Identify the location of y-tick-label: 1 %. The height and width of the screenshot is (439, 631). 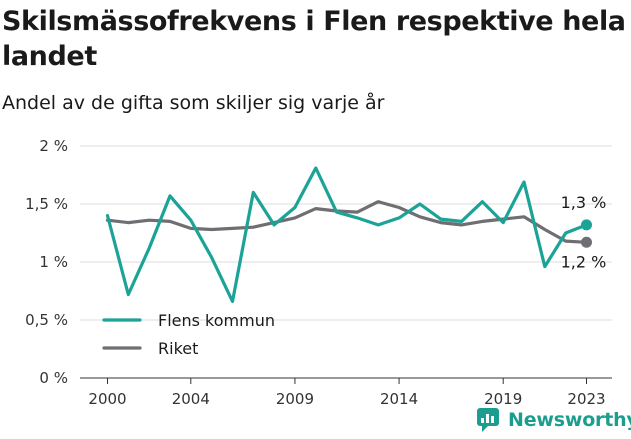
(53, 262).